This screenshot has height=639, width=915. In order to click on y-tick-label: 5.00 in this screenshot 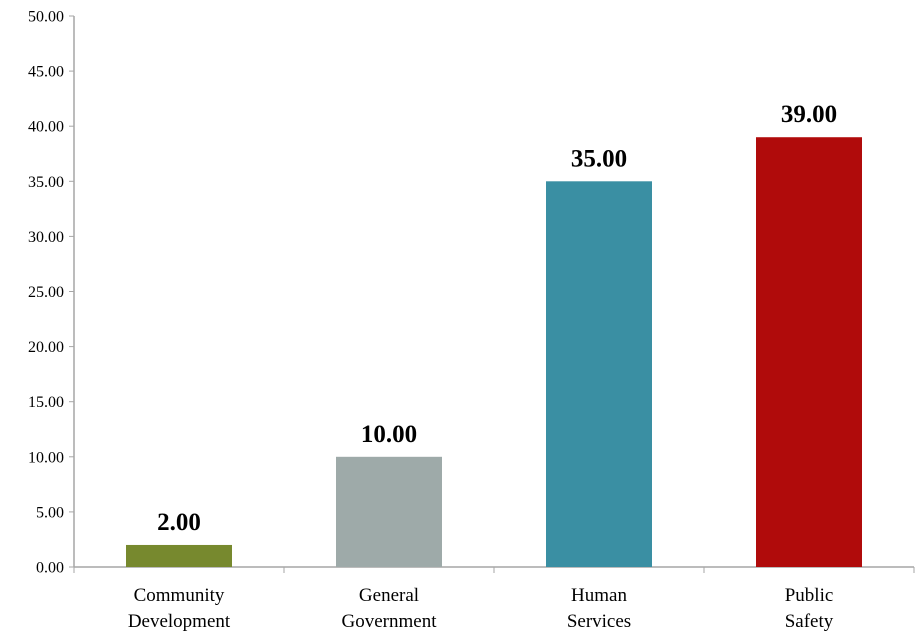, I will do `click(50, 512)`.